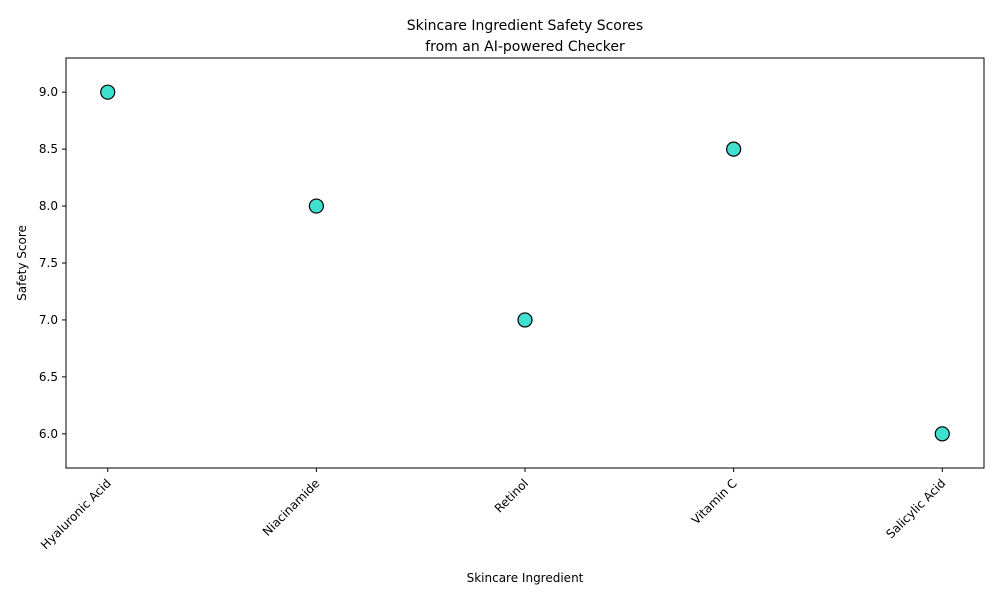 The height and width of the screenshot is (600, 1000). Describe the element at coordinates (48, 434) in the screenshot. I see `y-tick-label: 6.0` at that location.